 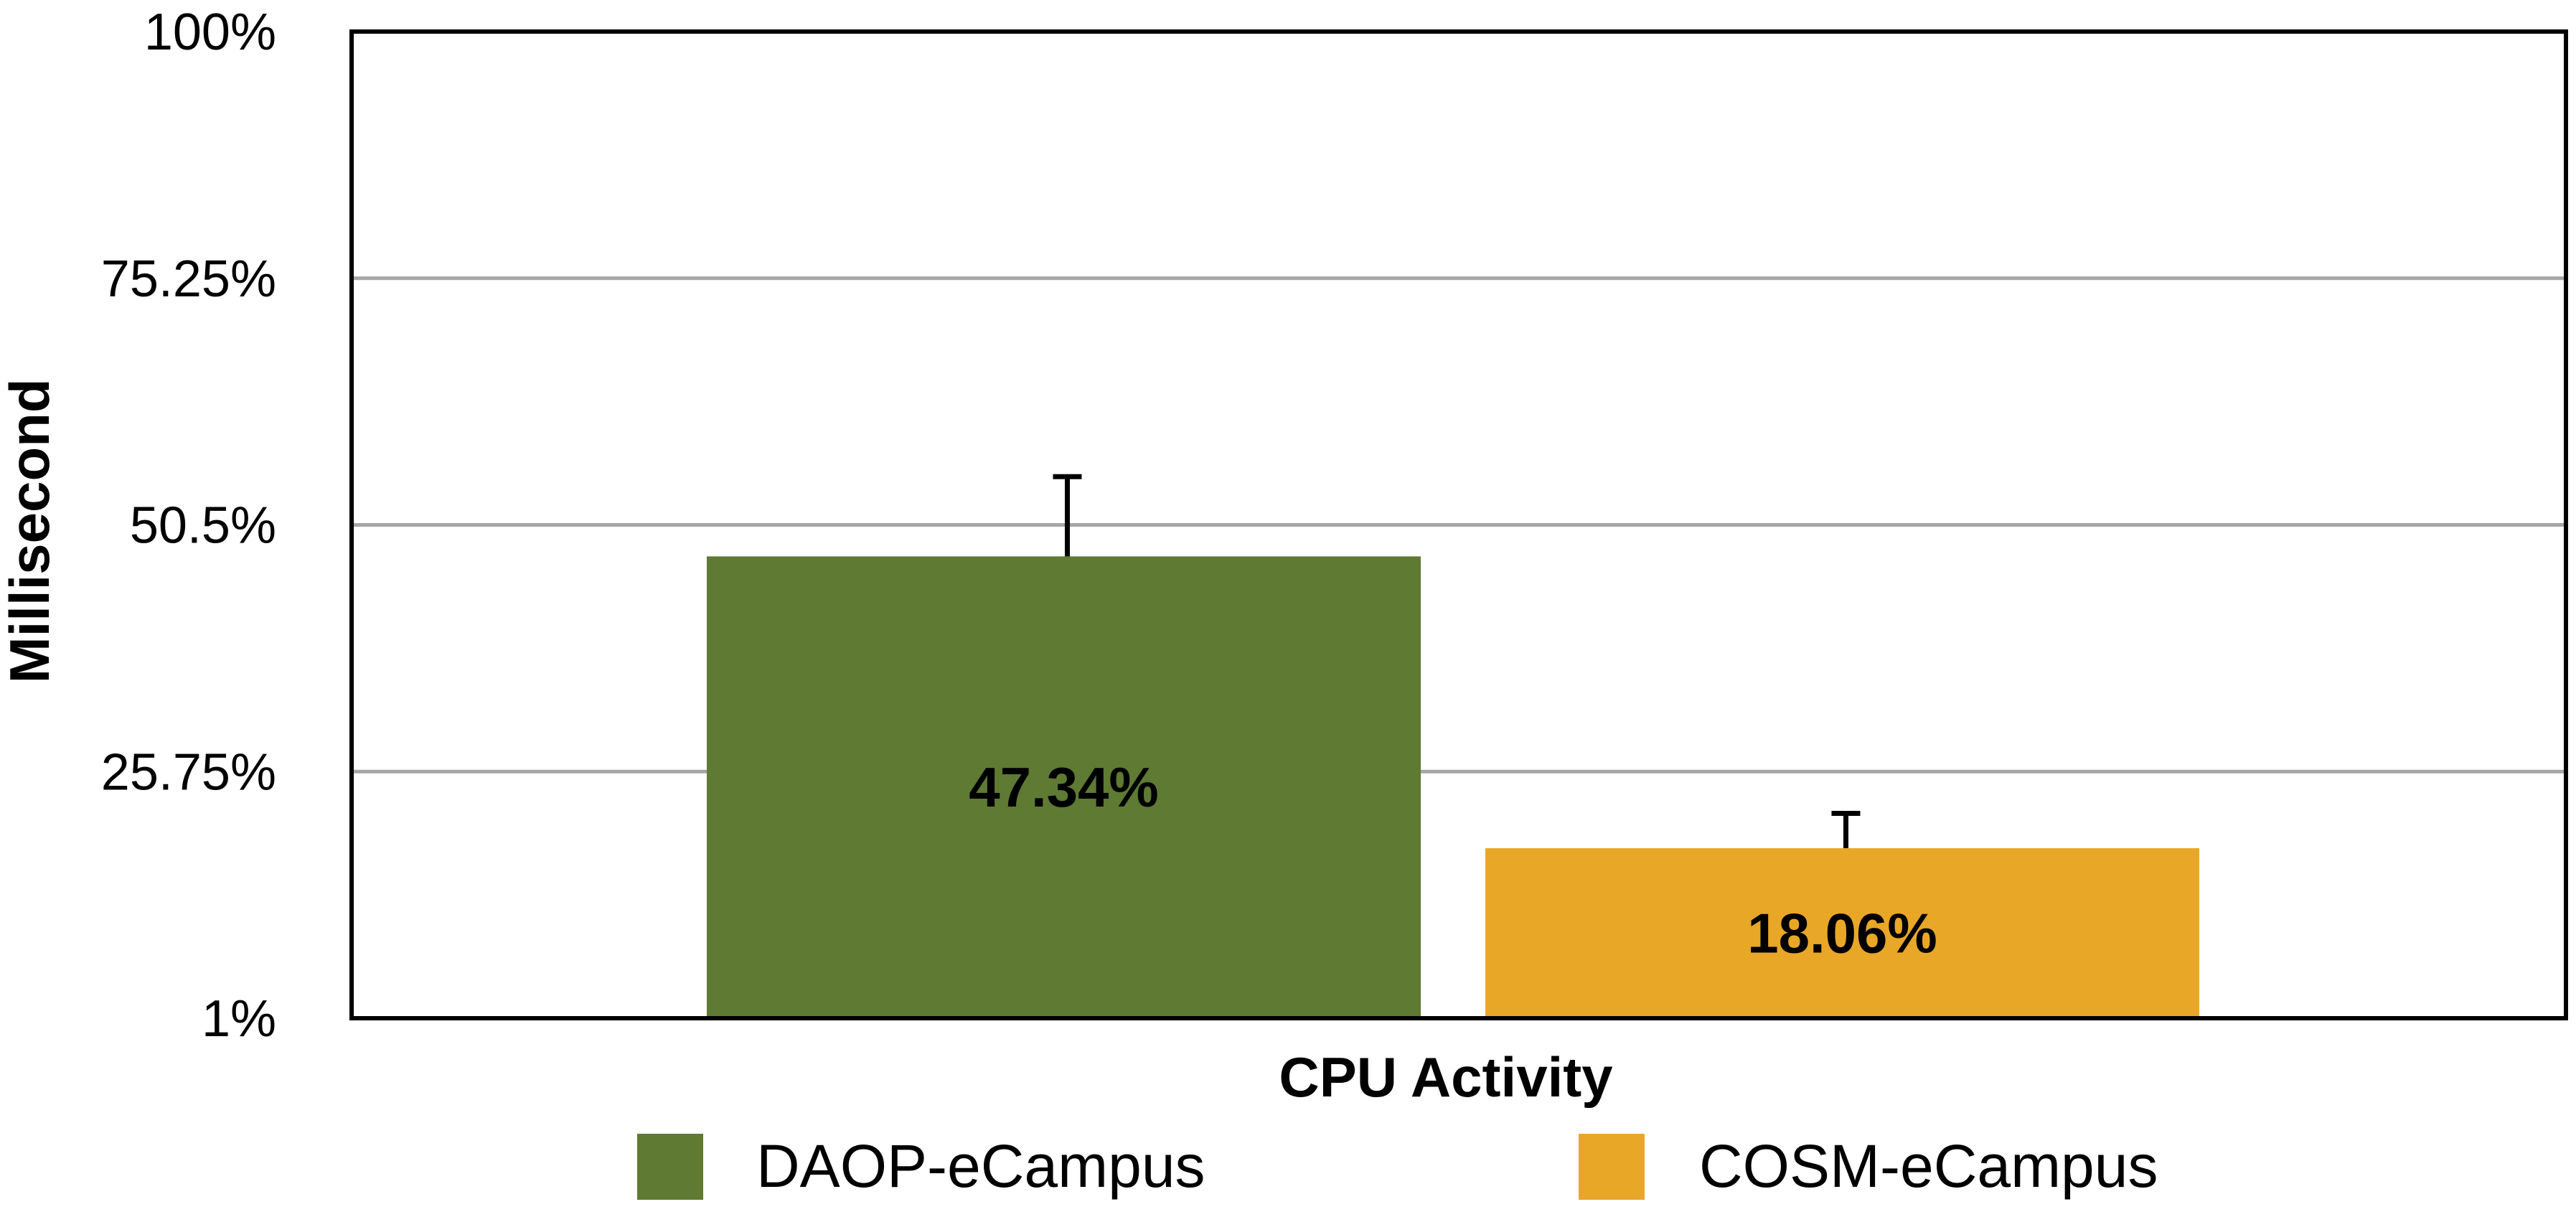 I want to click on legend-label-cosm: COSM-eCampus, so click(x=1928, y=1166).